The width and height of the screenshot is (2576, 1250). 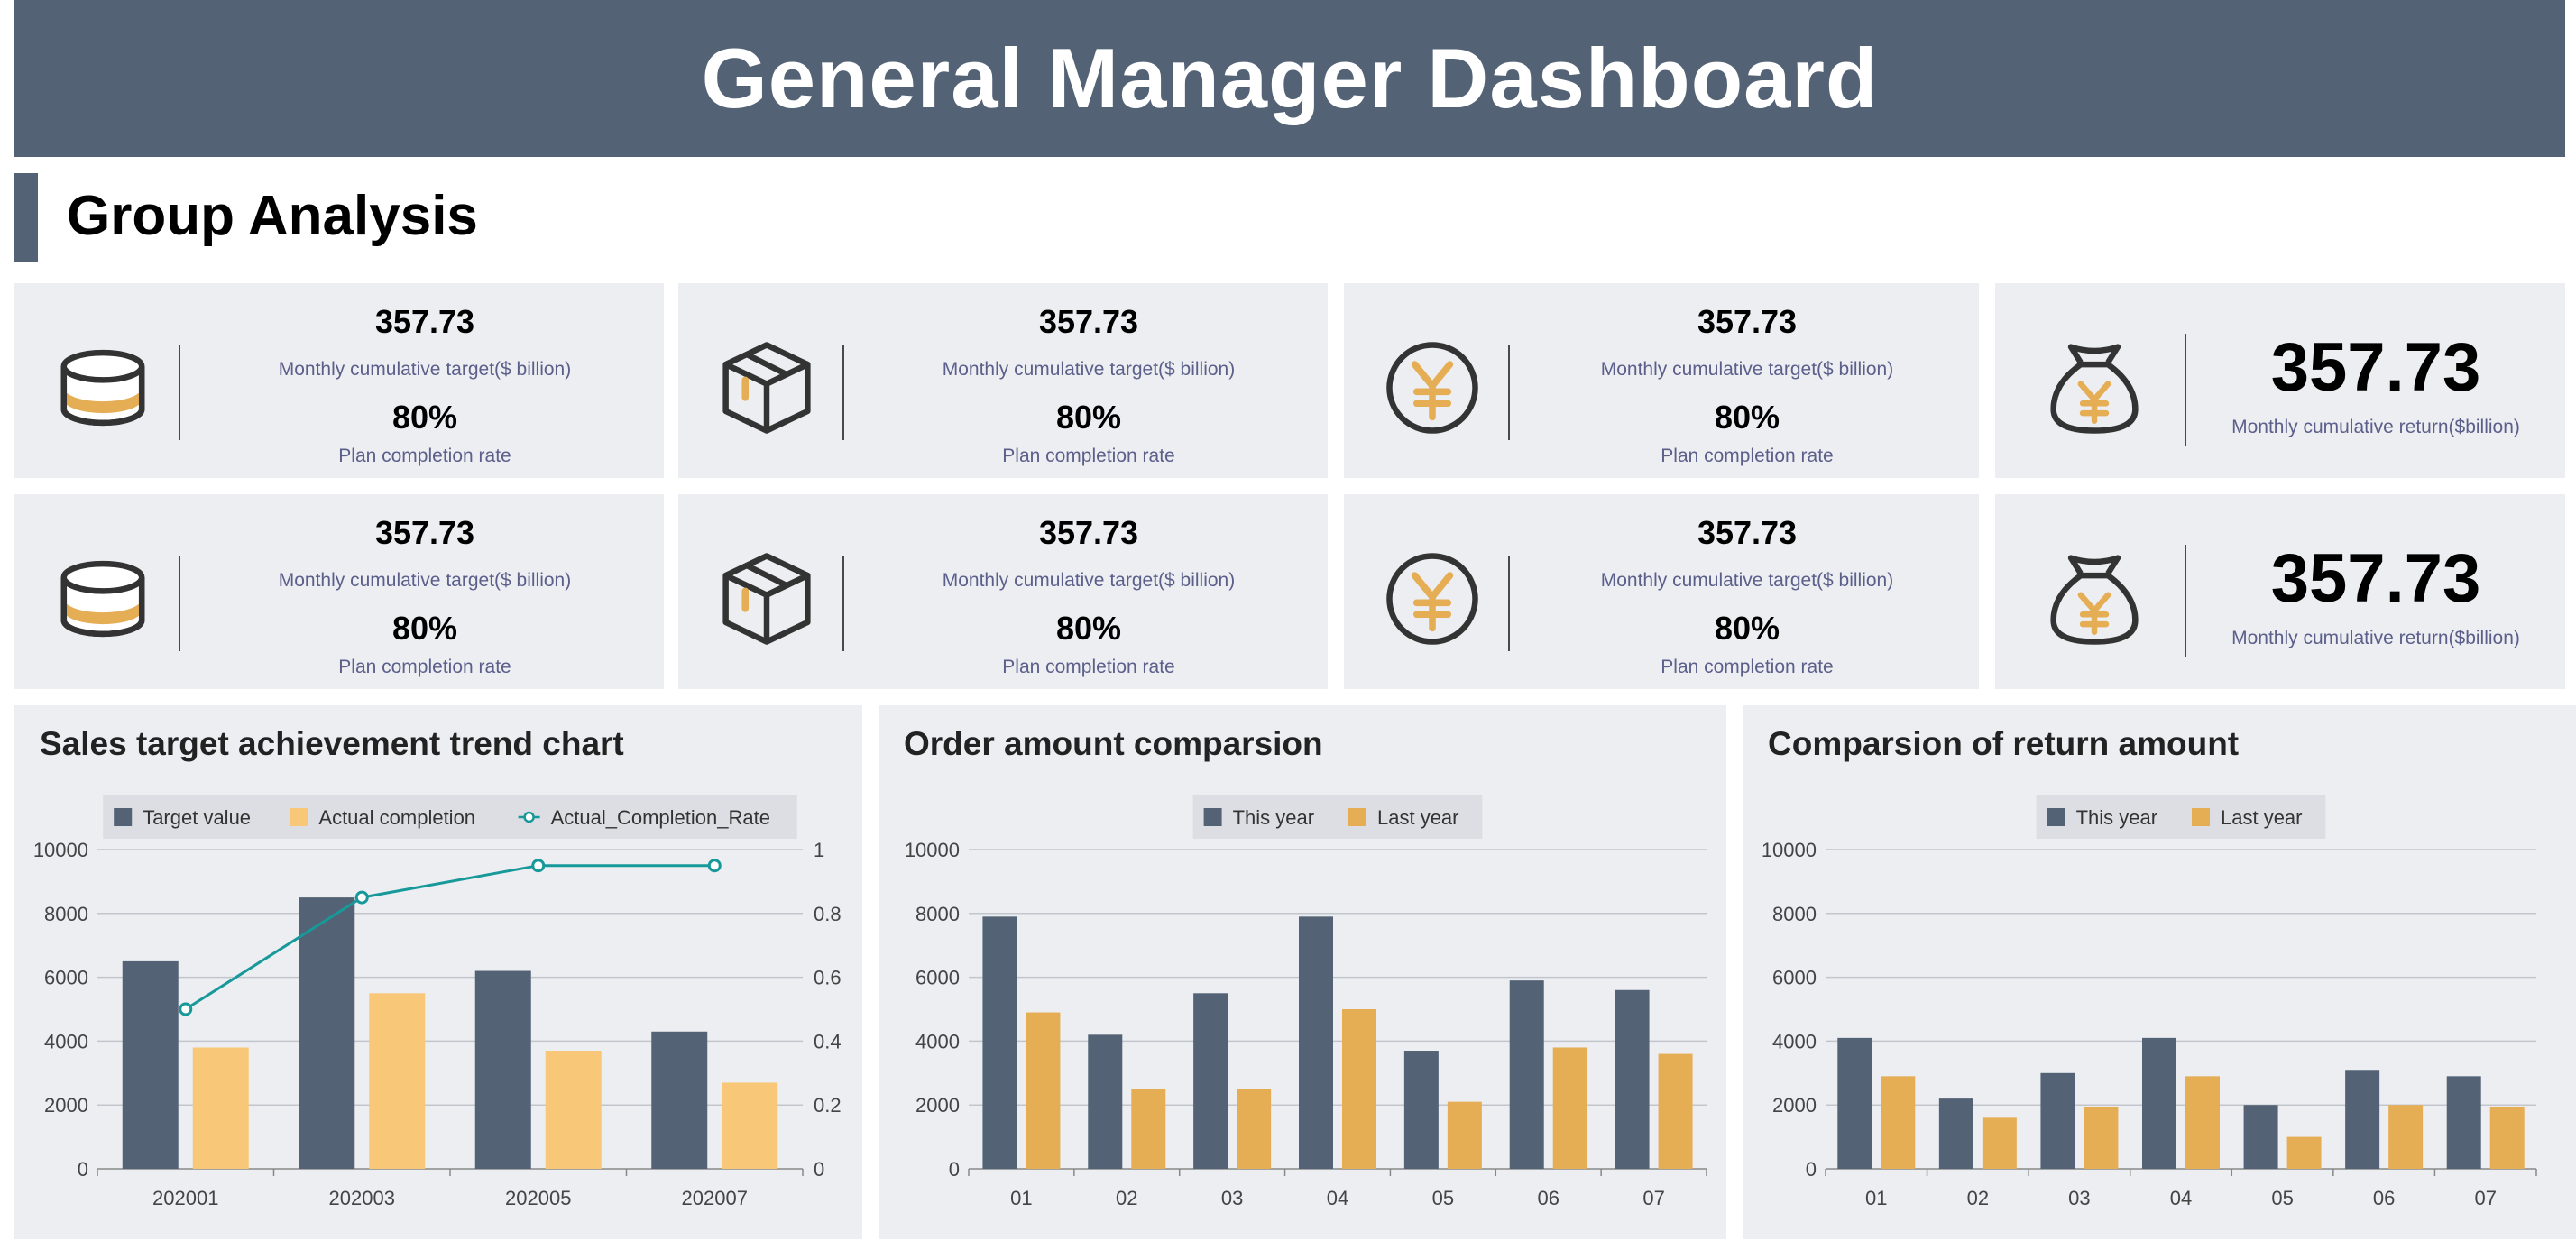 I want to click on y2-tick-label: 0.2, so click(x=828, y=1105).